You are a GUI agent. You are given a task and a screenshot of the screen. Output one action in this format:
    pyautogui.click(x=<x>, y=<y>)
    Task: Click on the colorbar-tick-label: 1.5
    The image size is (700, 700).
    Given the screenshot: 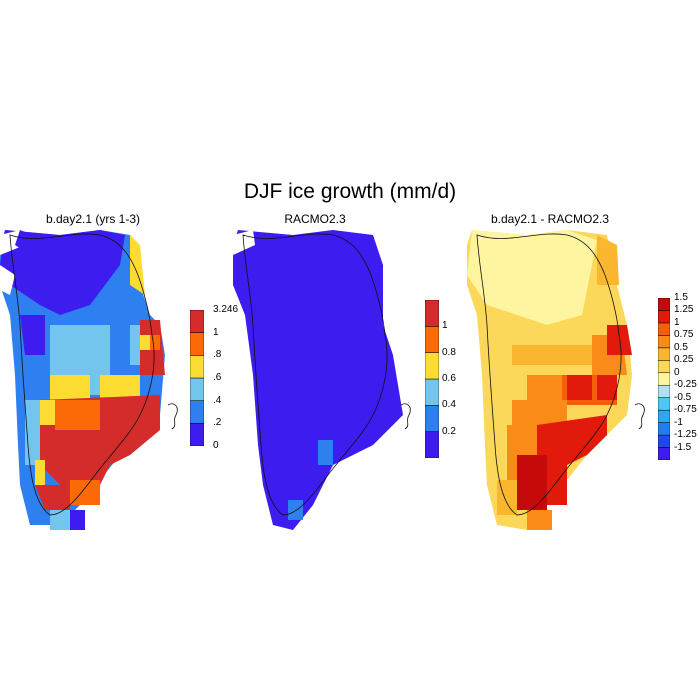 What is the action you would take?
    pyautogui.click(x=681, y=297)
    